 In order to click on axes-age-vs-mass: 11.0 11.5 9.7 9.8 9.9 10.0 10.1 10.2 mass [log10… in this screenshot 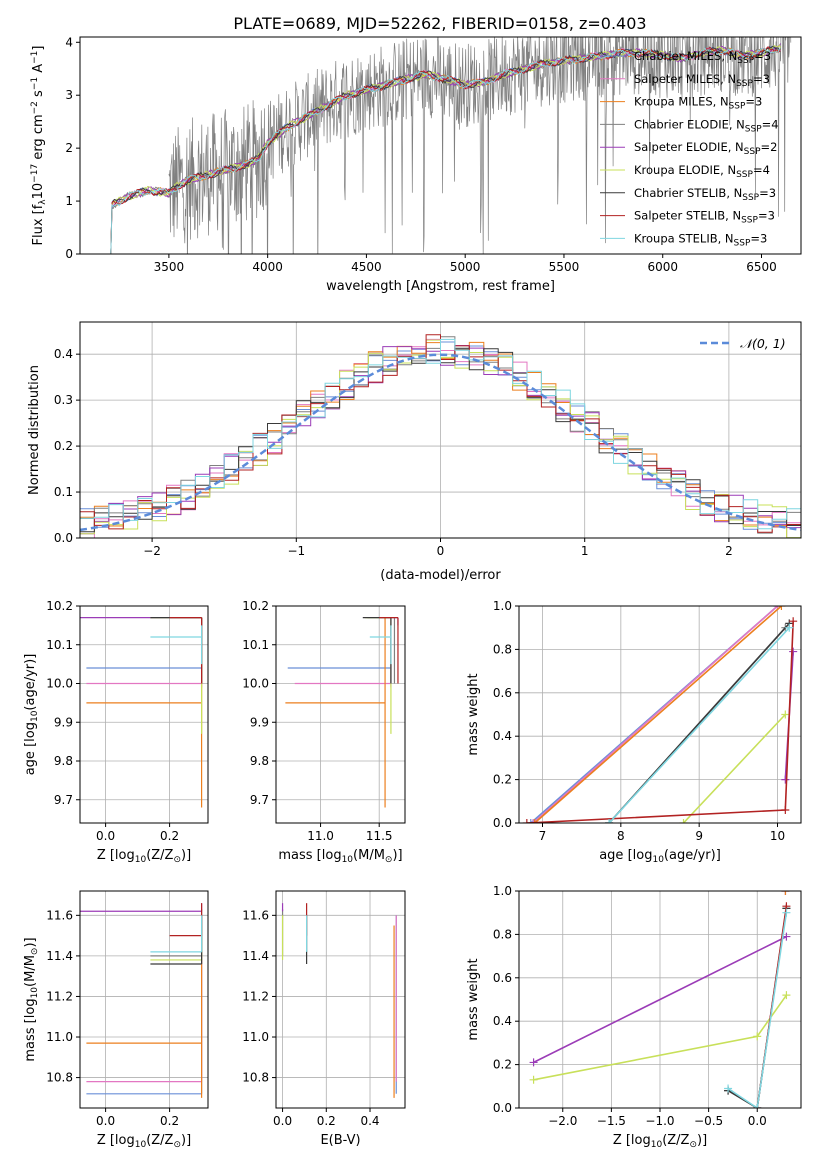, I will do `click(324, 732)`.